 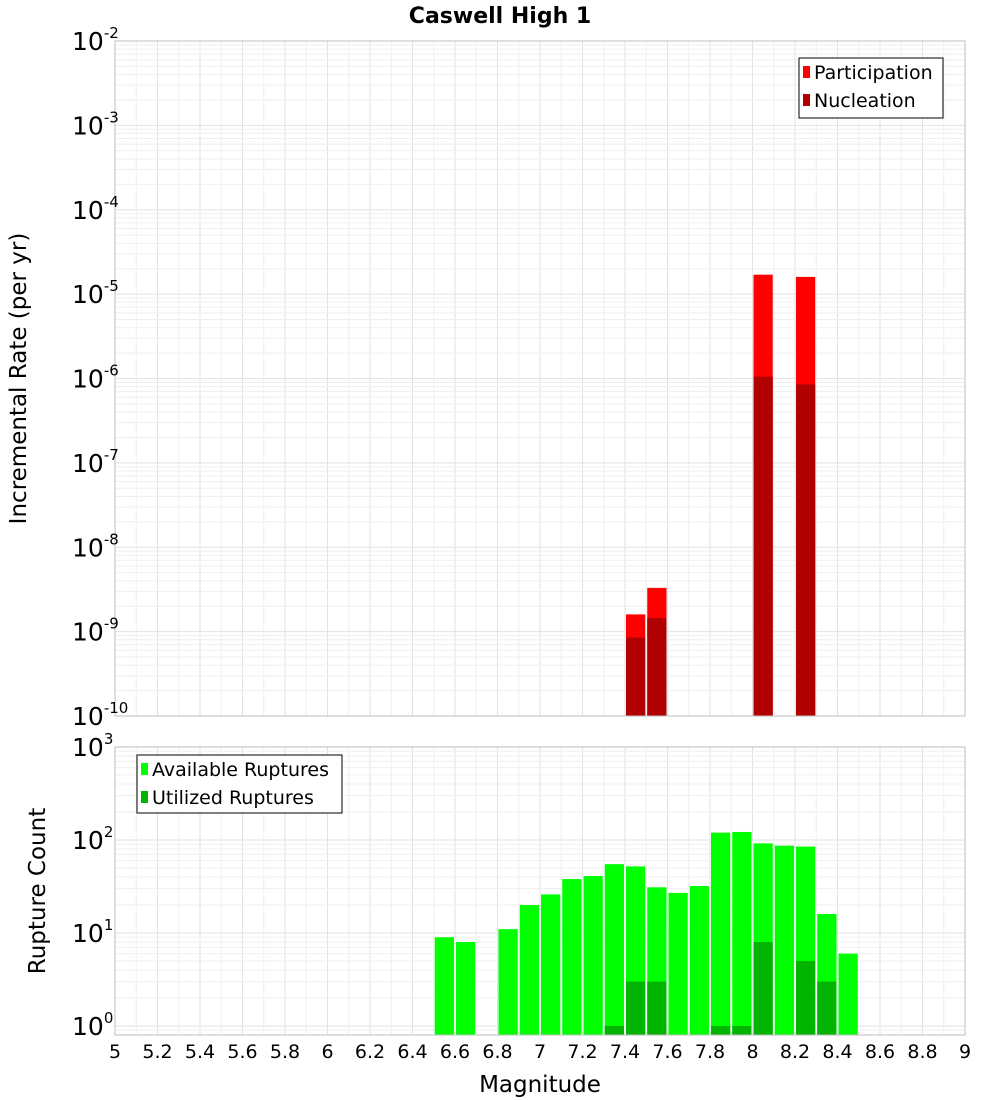 I want to click on x-tick-label: 6.4, so click(x=412, y=1052).